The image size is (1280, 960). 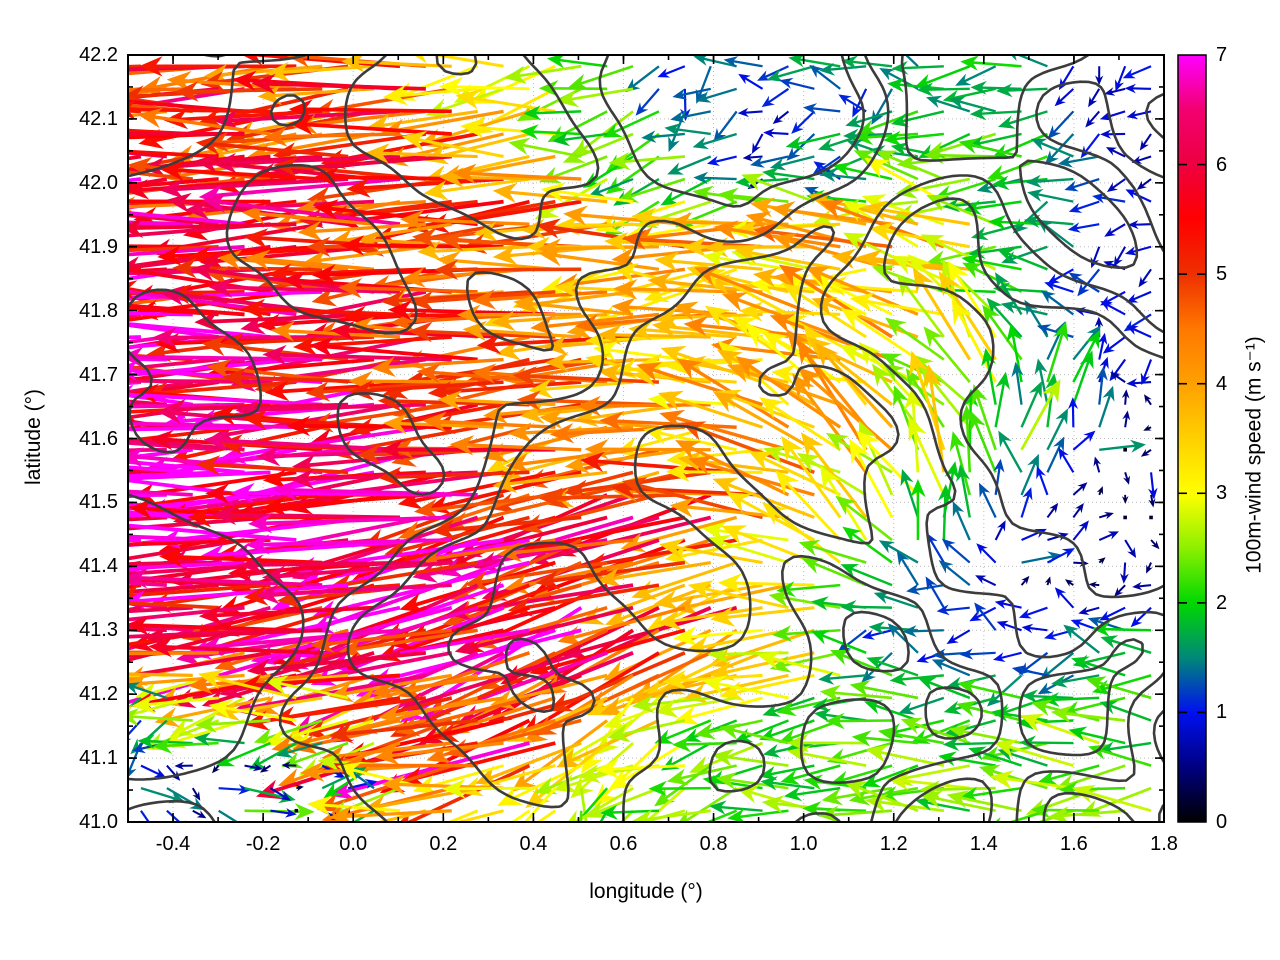 I want to click on colorbar-tick-label: 4, so click(x=1222, y=383).